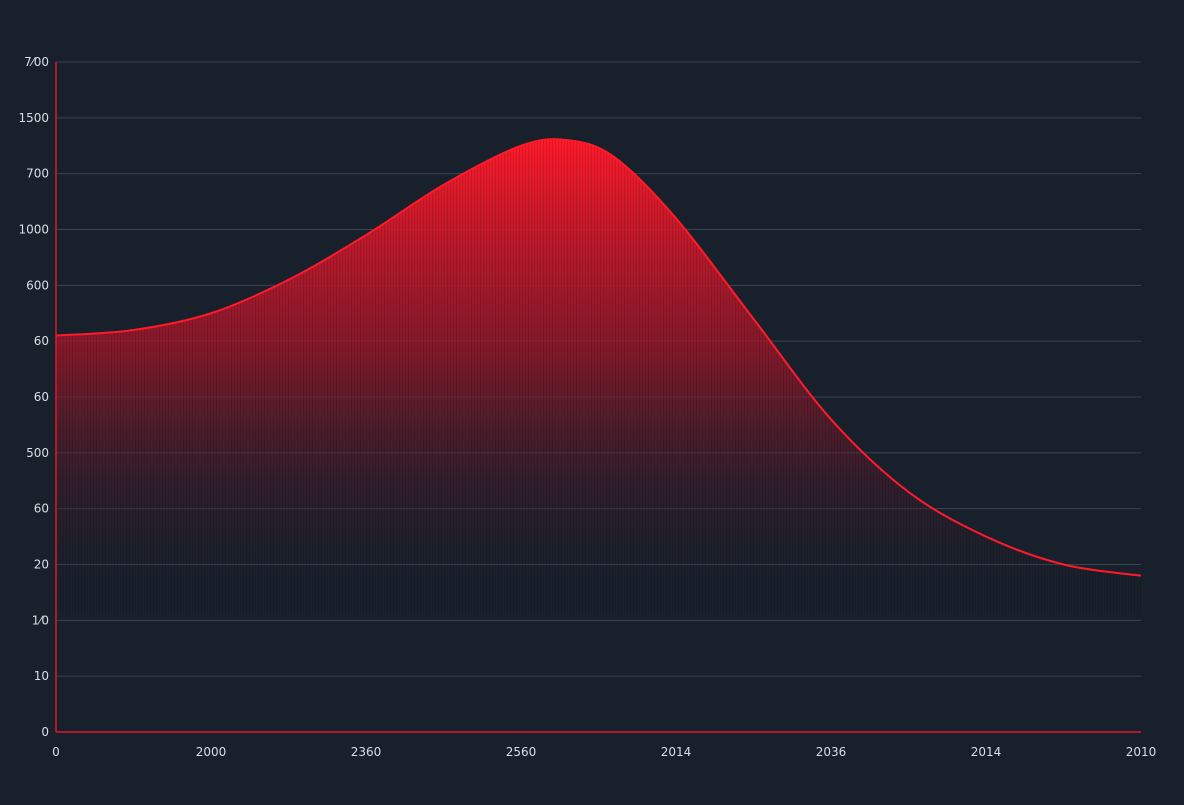 The image size is (1184, 805). I want to click on y-tick-label: 0, so click(45, 732).